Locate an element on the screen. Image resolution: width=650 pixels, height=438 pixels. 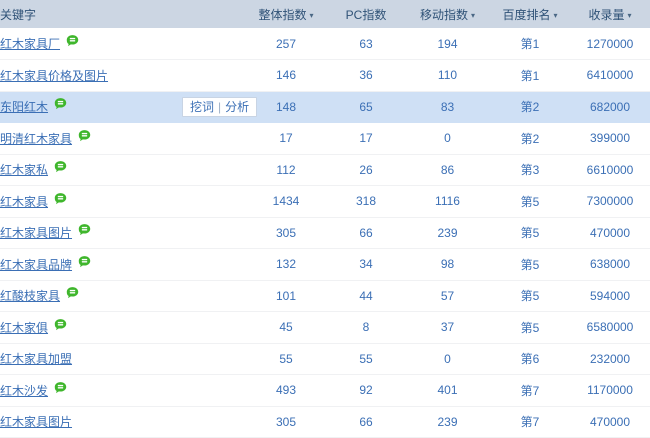
keyword-link: 红木家具品牌 is located at coordinates (36, 264).